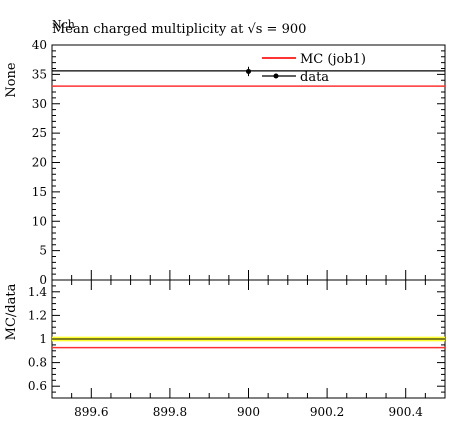 This screenshot has height=422, width=461. I want to click on lower-y-tick-label: 1, so click(43, 339).